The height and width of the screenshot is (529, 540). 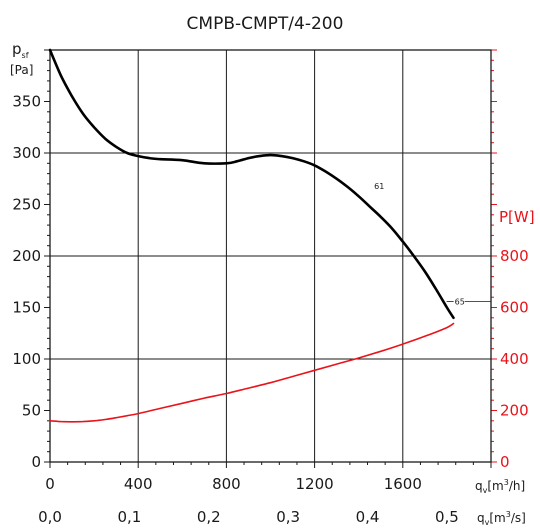 What do you see at coordinates (517, 217) in the screenshot?
I see `y-right-axis-label: P[W]` at bounding box center [517, 217].